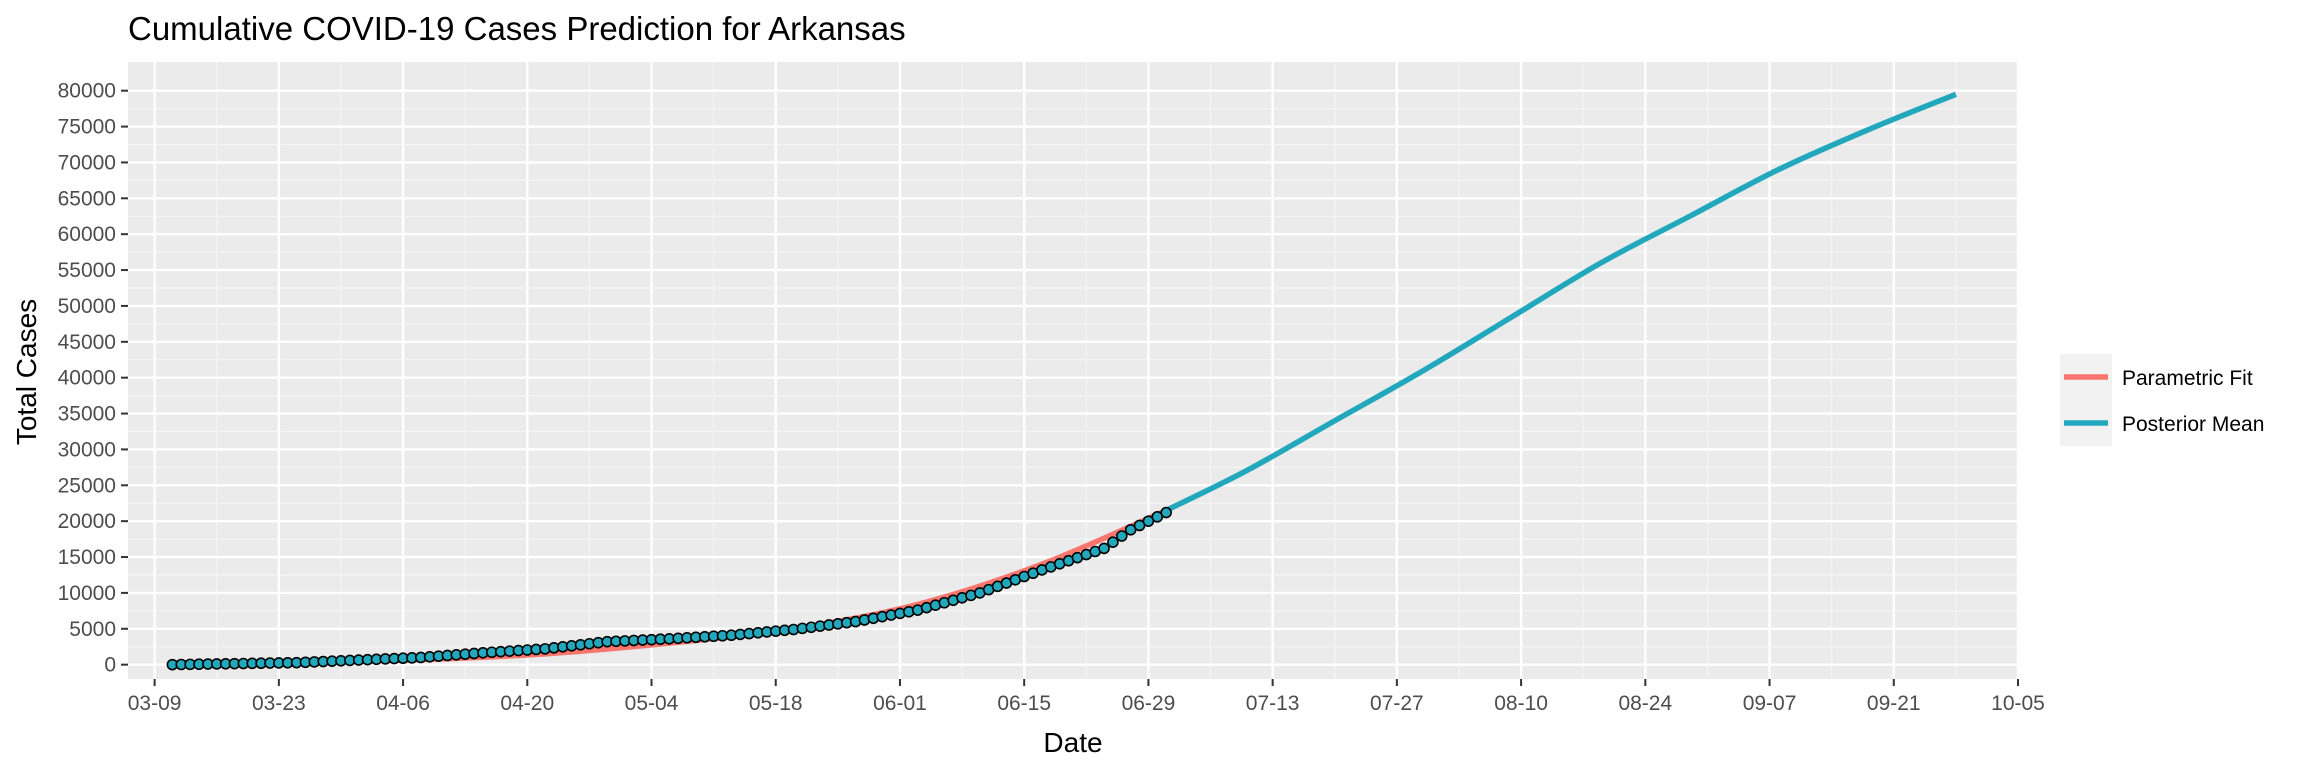 Image resolution: width=2304 pixels, height=768 pixels. What do you see at coordinates (110, 665) in the screenshot?
I see `y-tick-label: 0` at bounding box center [110, 665].